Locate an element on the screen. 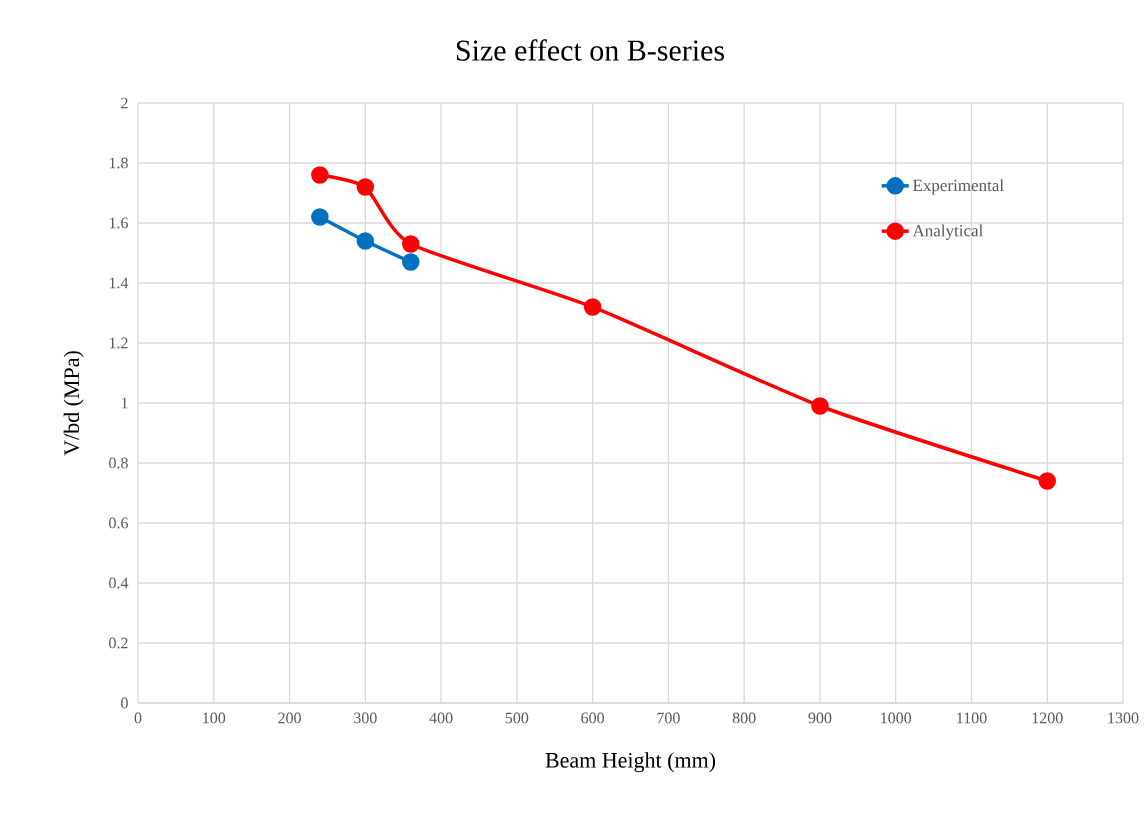  y-tick-label: 0 is located at coordinates (124, 703).